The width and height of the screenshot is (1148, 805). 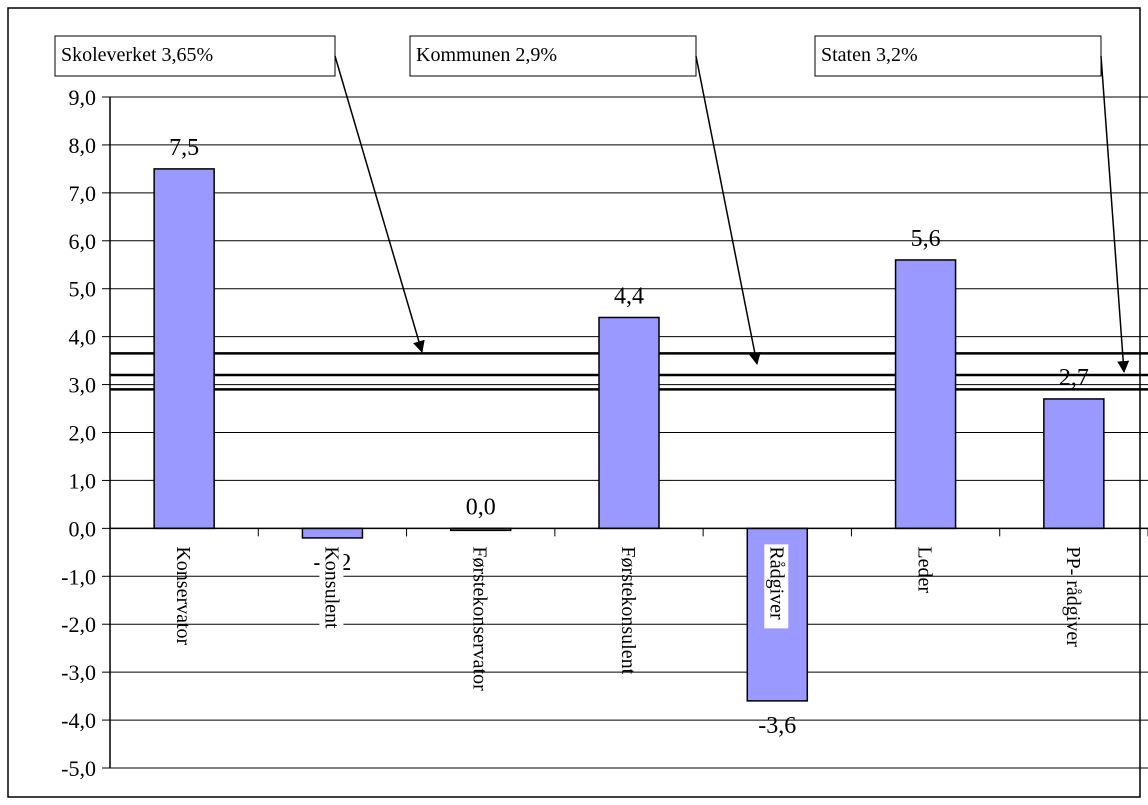 I want to click on category-label-group: PP- rådgiver, so click(x=1073, y=596).